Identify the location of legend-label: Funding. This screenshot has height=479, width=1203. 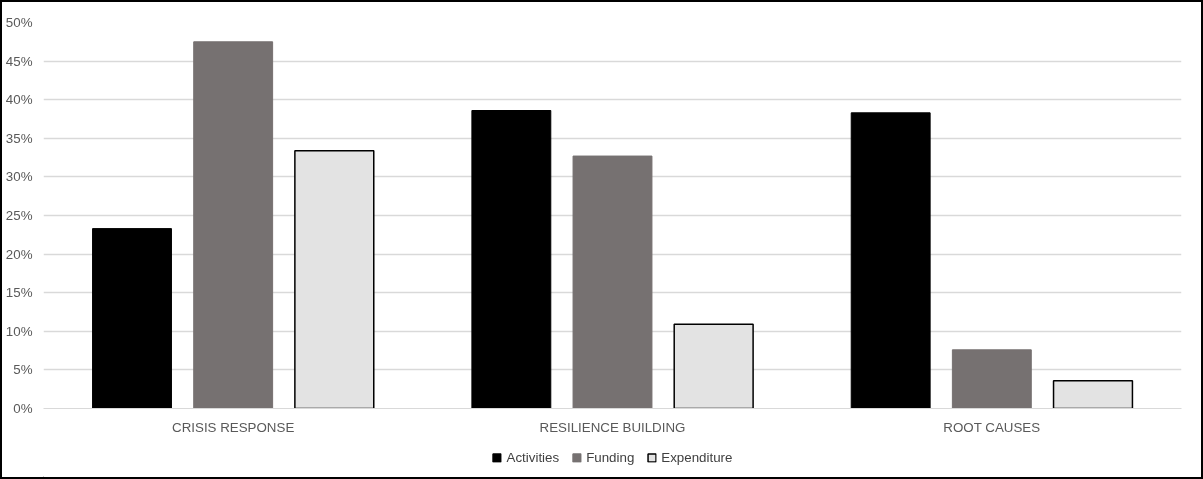
(610, 457).